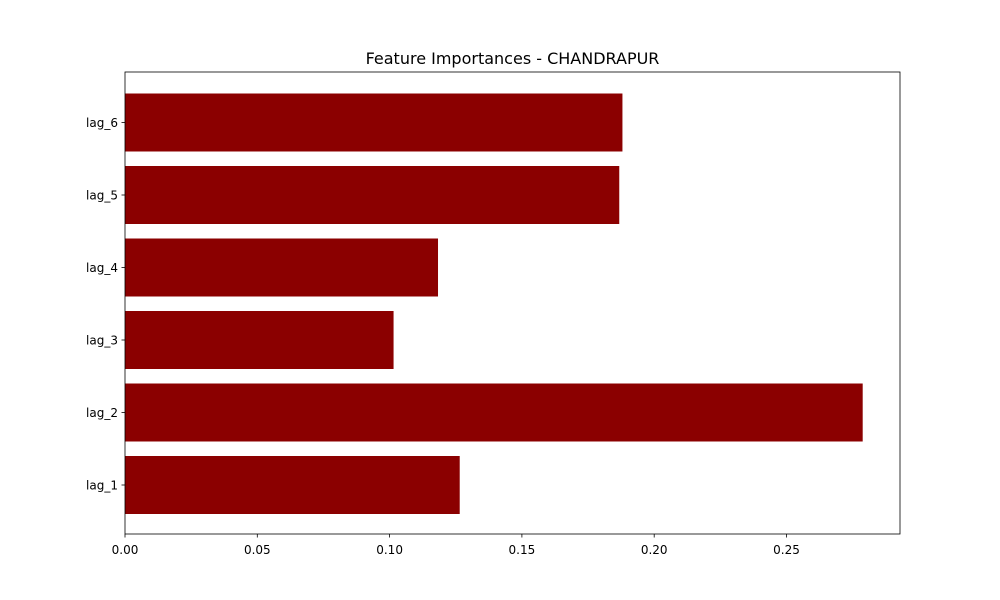 The image size is (1000, 600). What do you see at coordinates (102, 341) in the screenshot?
I see `y-tick-label-lag_3: lag_3` at bounding box center [102, 341].